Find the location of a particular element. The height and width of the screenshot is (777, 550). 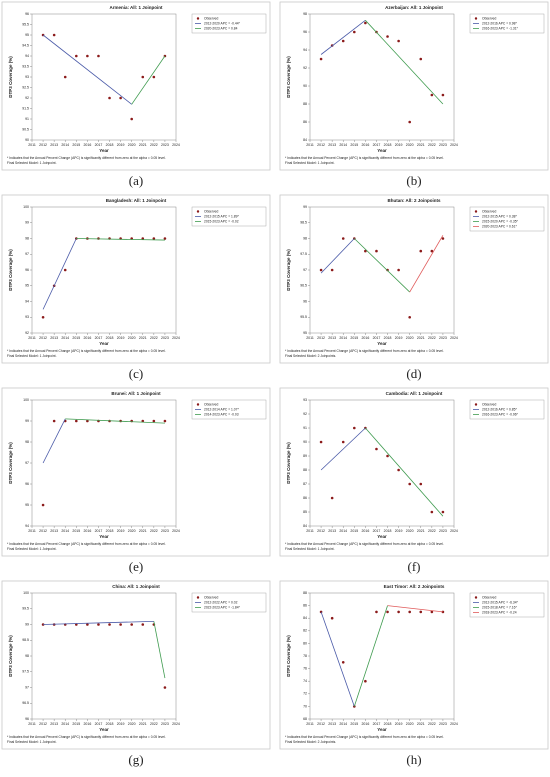

y-axis-label: DTP3 Coverage (%) is located at coordinates (288, 77).